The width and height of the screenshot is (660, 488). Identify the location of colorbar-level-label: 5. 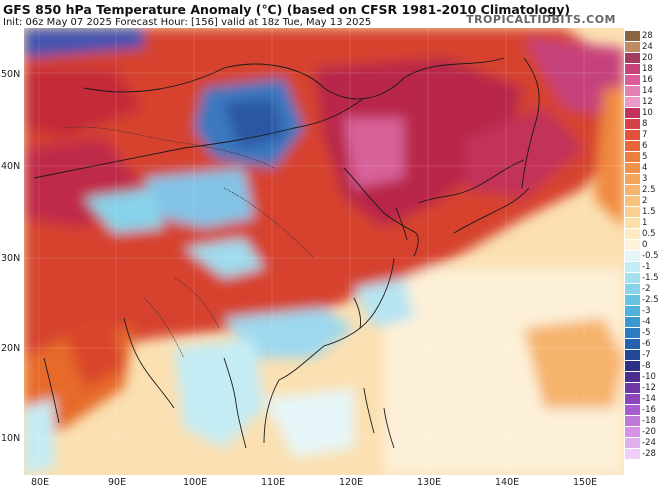
(645, 157).